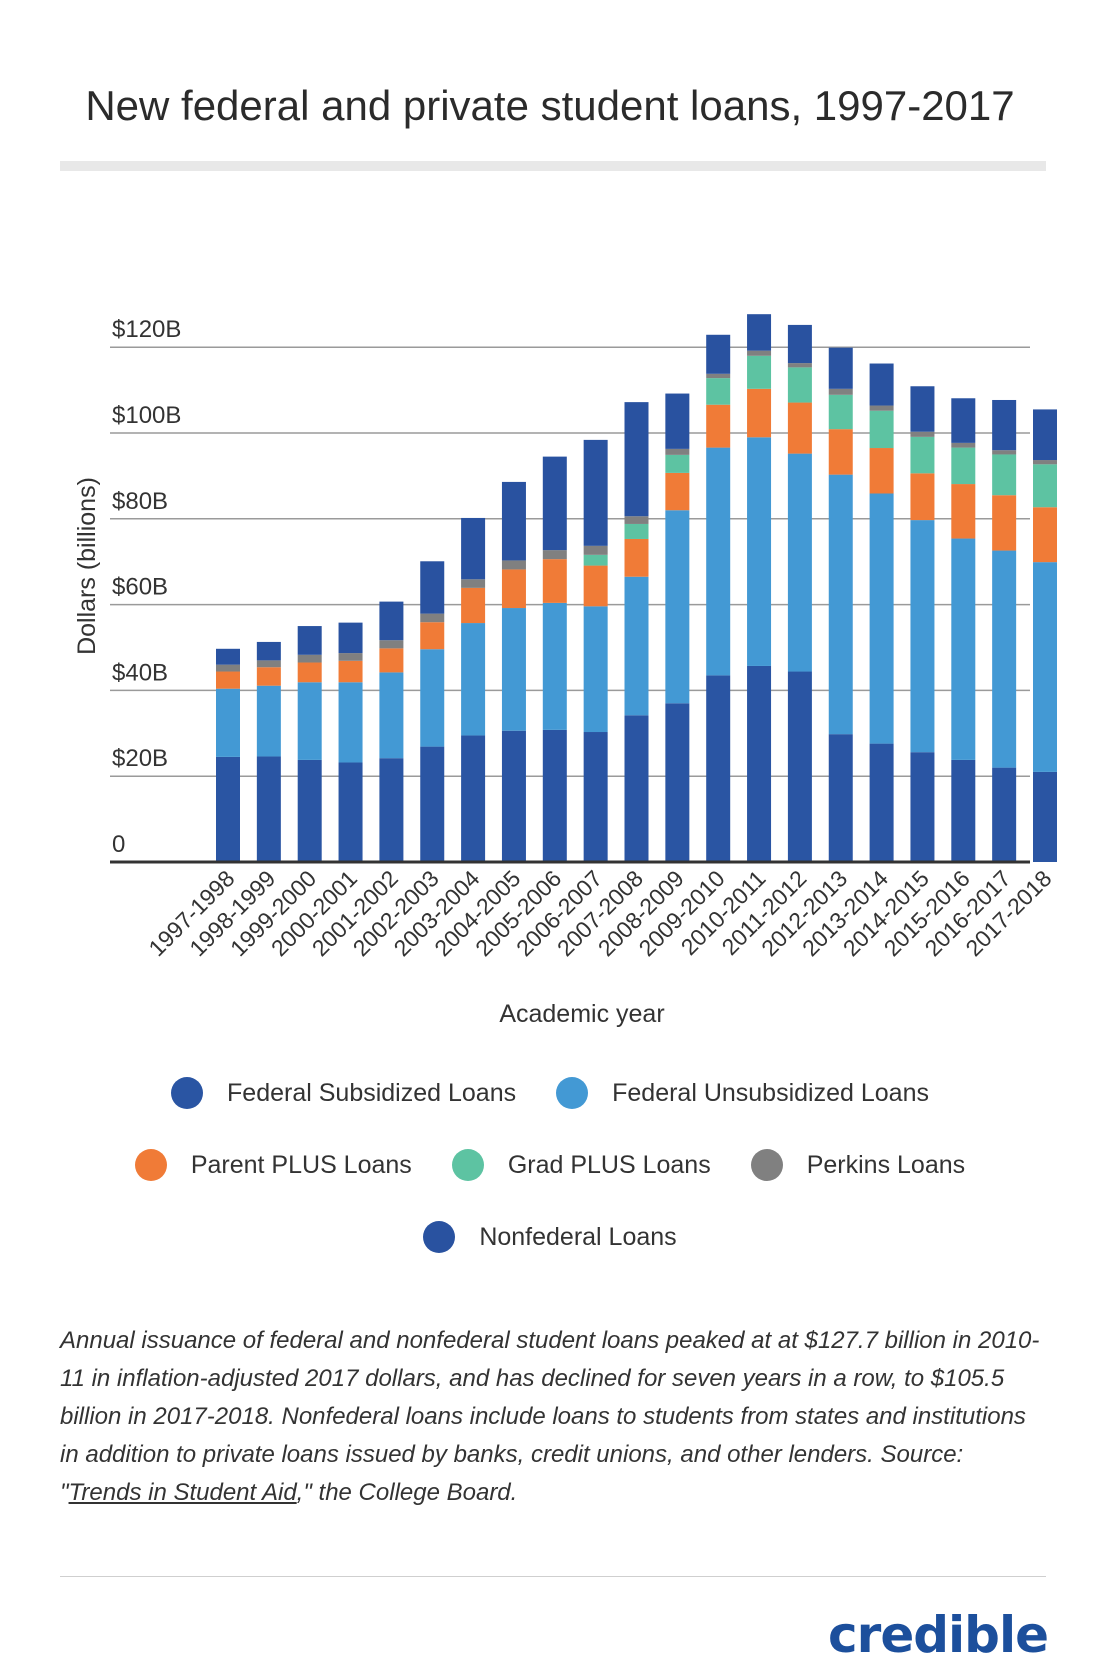  What do you see at coordinates (372, 1092) in the screenshot?
I see `legend-label: Federal Subsidized Loans` at bounding box center [372, 1092].